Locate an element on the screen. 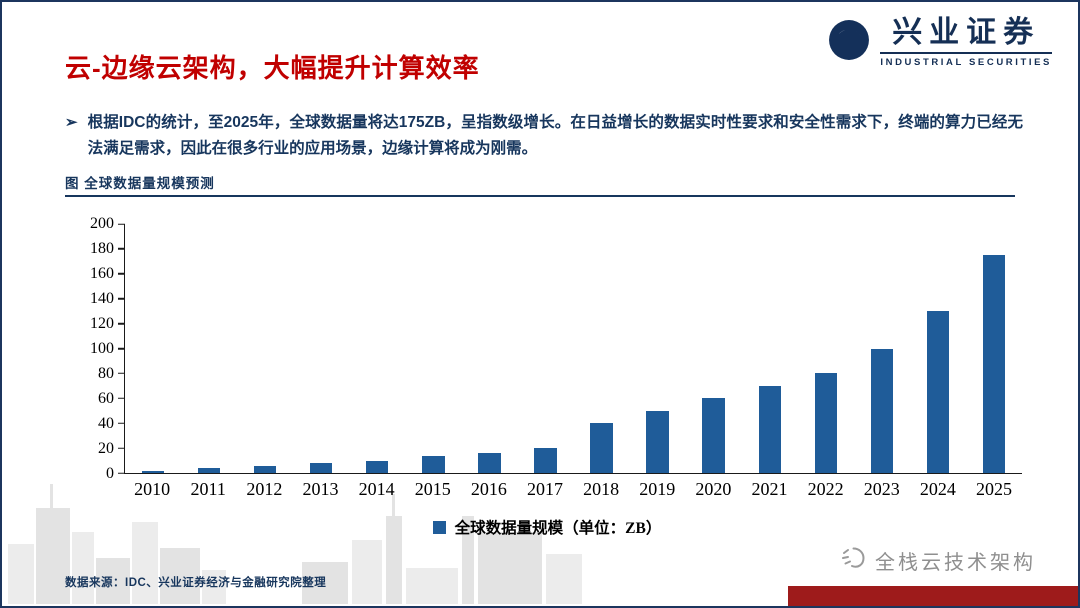  data-source-note: 数据来源：IDC、兴业证券经济与金融研究院整理 is located at coordinates (196, 583).